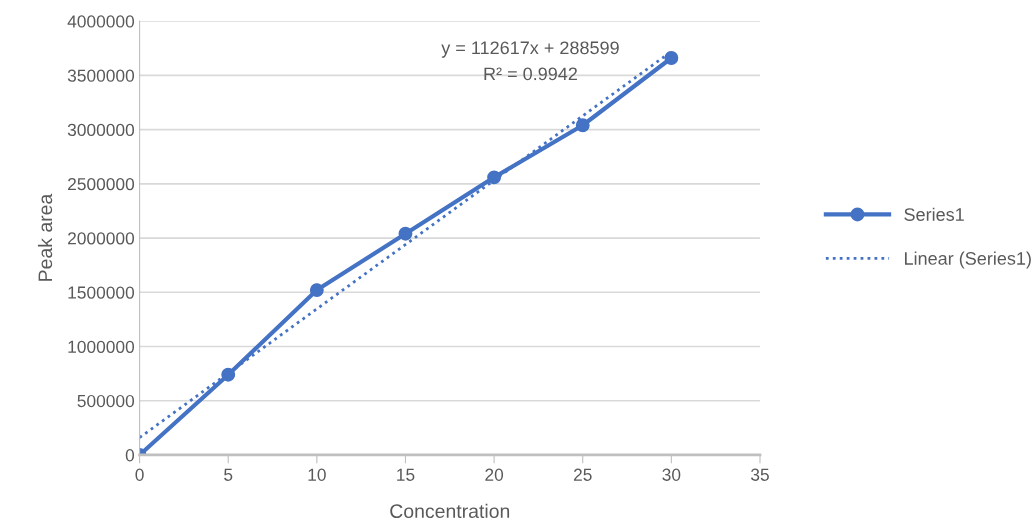 This screenshot has width=1034, height=529. I want to click on x-tick-label: 0, so click(139, 474).